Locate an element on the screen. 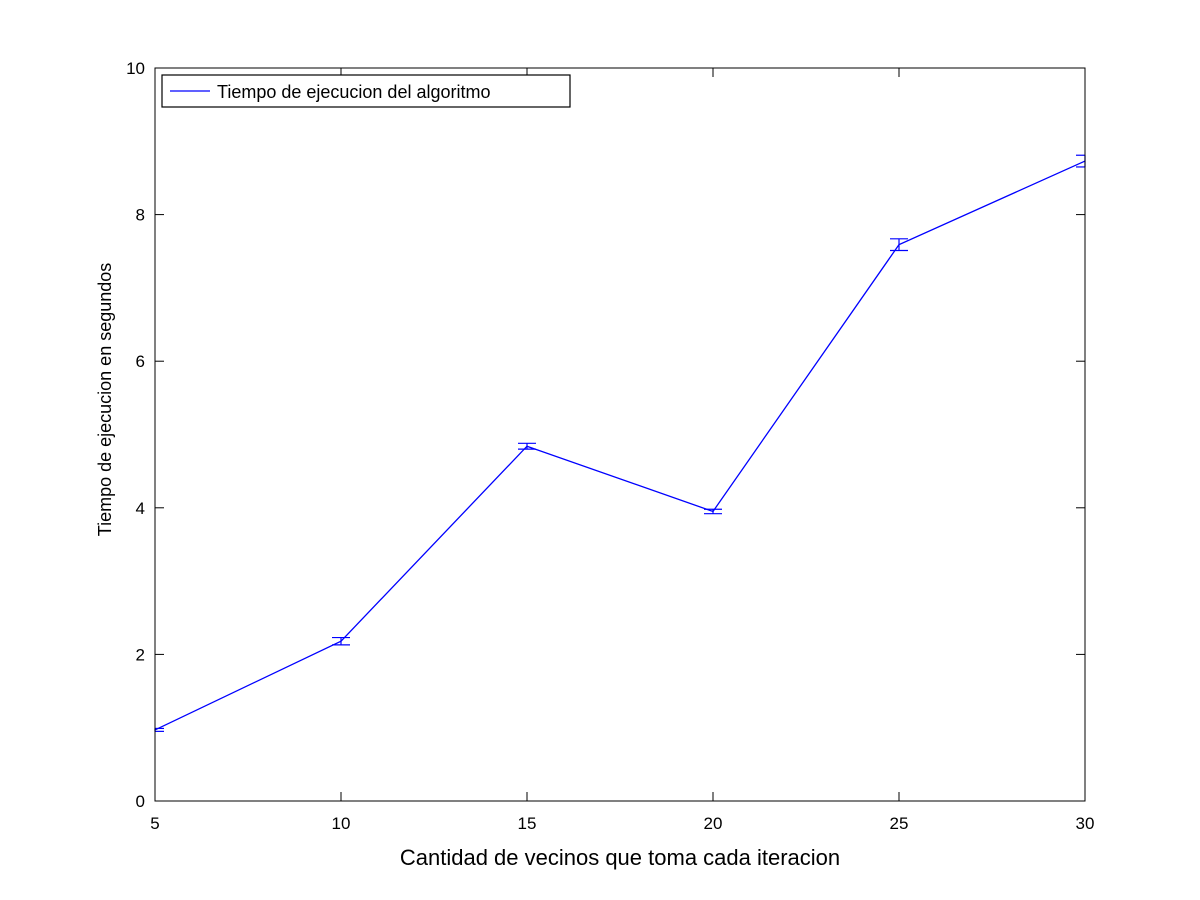 This screenshot has height=900, width=1200. x-tick-label: 5 is located at coordinates (154, 823).